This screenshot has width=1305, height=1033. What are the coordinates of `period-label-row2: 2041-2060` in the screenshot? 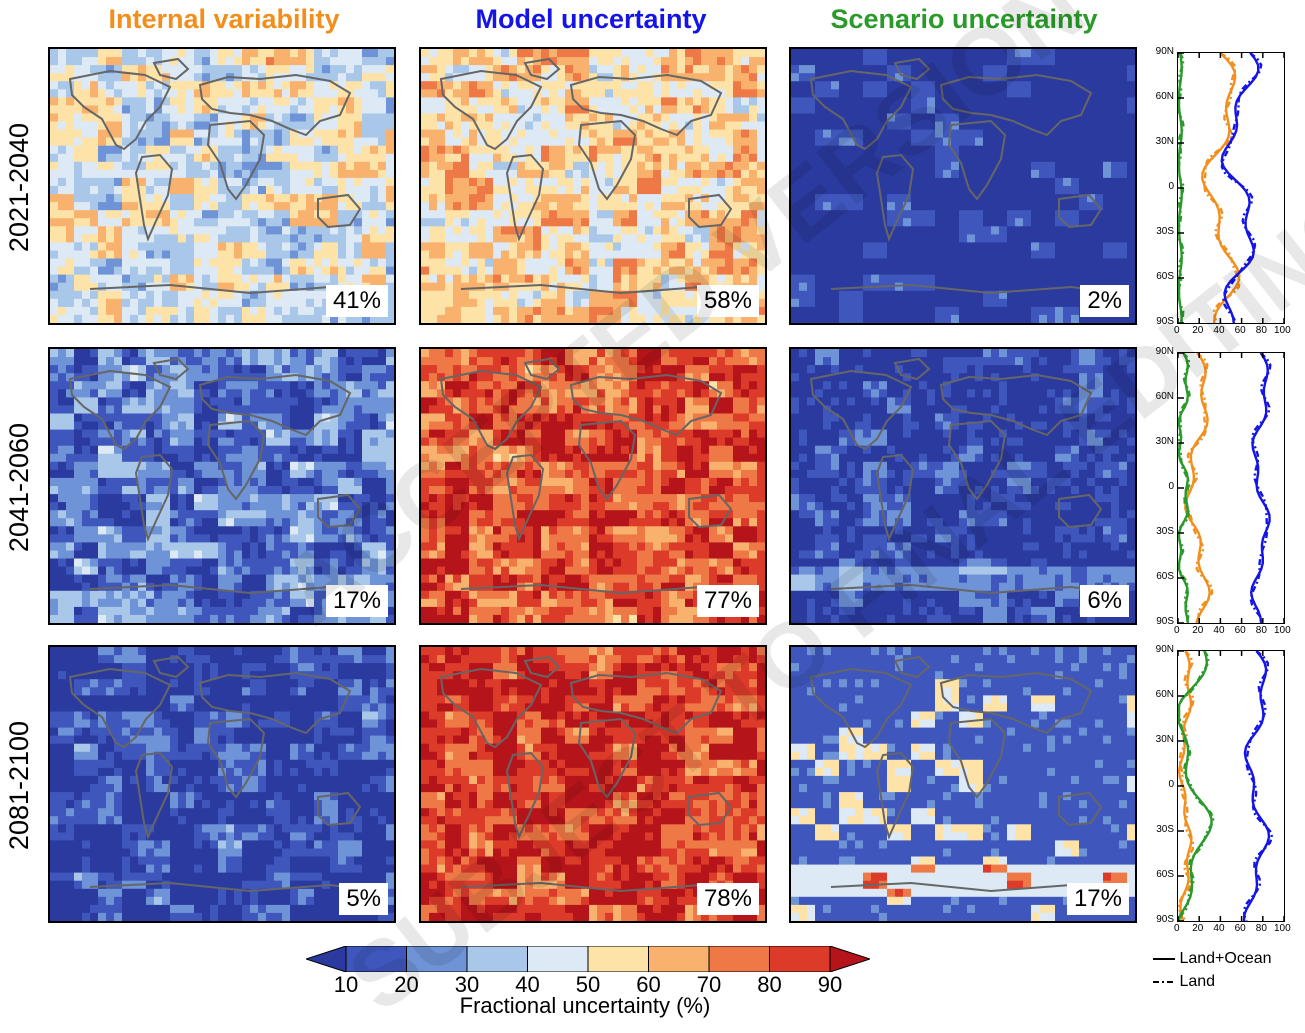 It's located at (19, 487).